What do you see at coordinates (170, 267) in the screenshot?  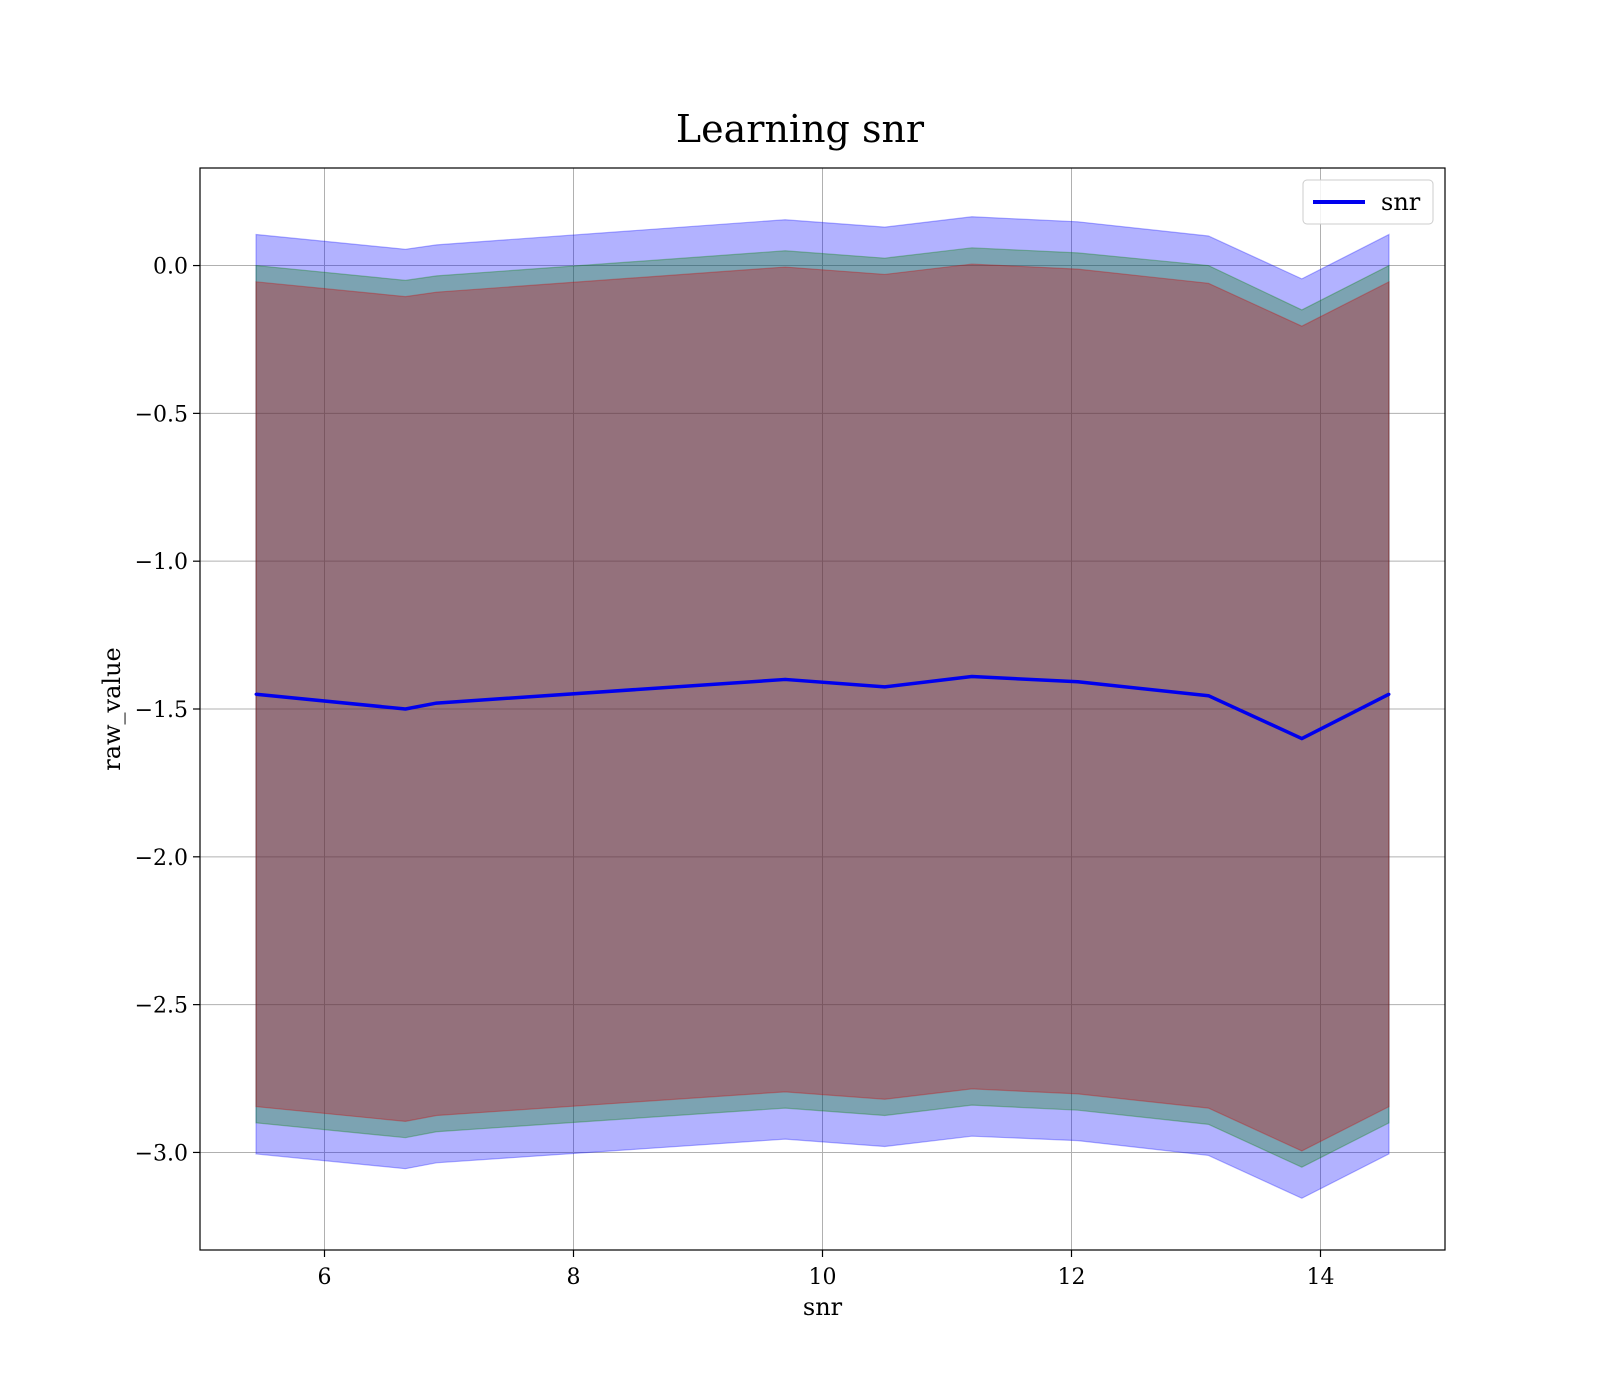 I see `y-tick-label: 0.0` at bounding box center [170, 267].